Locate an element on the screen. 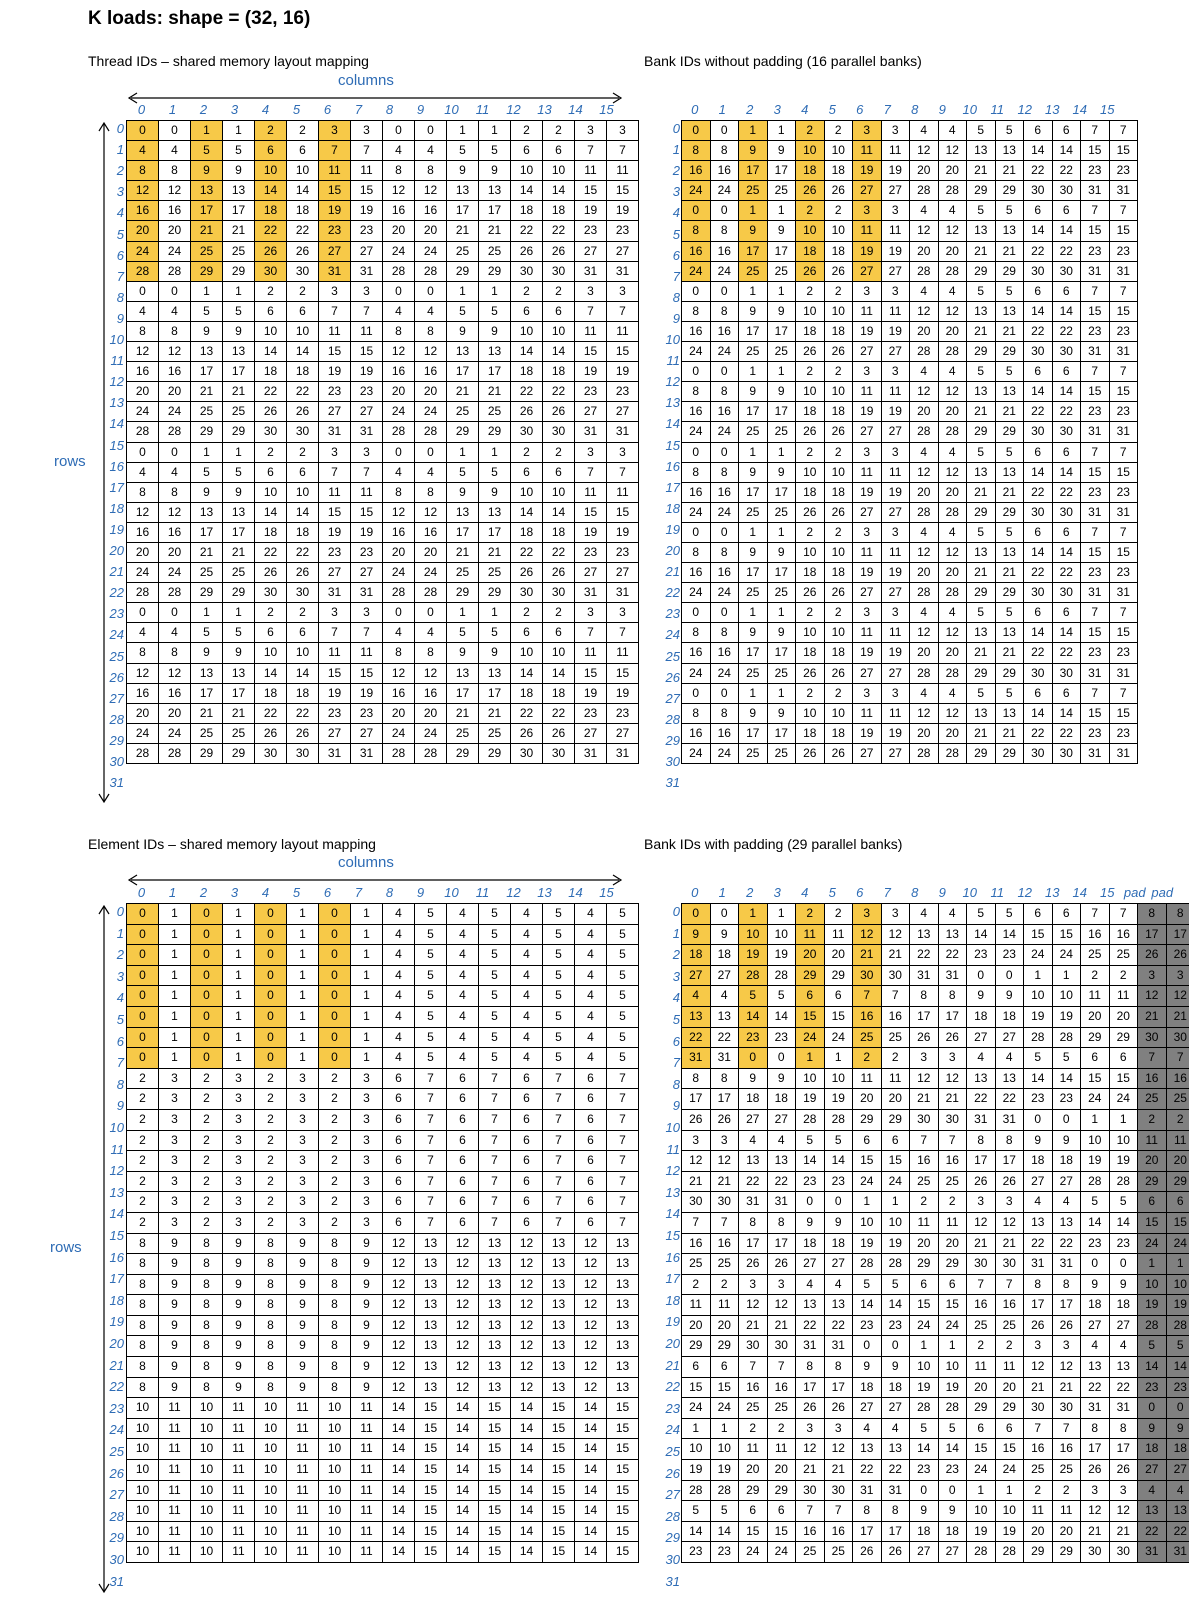  grid-cell: 30 is located at coordinates (1009, 1264).